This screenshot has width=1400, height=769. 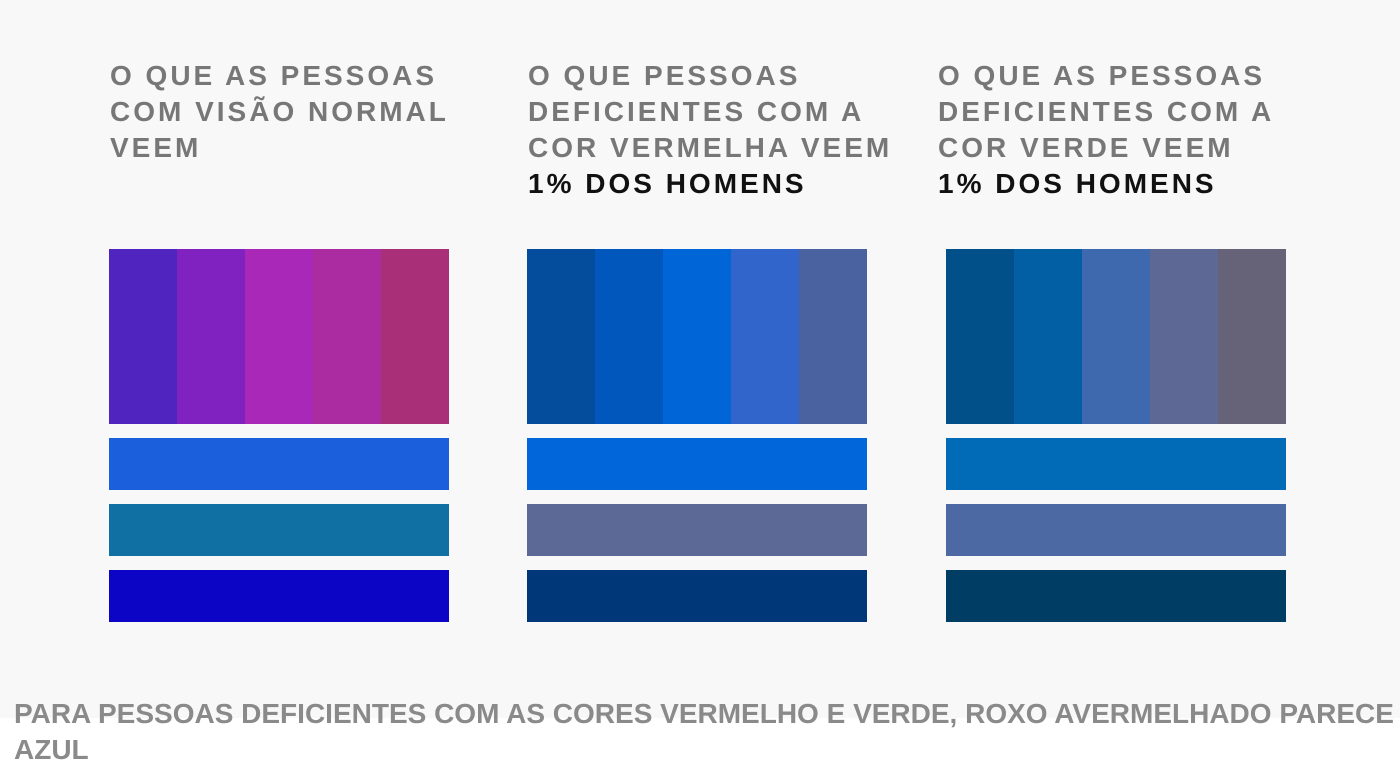 What do you see at coordinates (1086, 147) in the screenshot?
I see `heading-line: COR VERDE VEEM` at bounding box center [1086, 147].